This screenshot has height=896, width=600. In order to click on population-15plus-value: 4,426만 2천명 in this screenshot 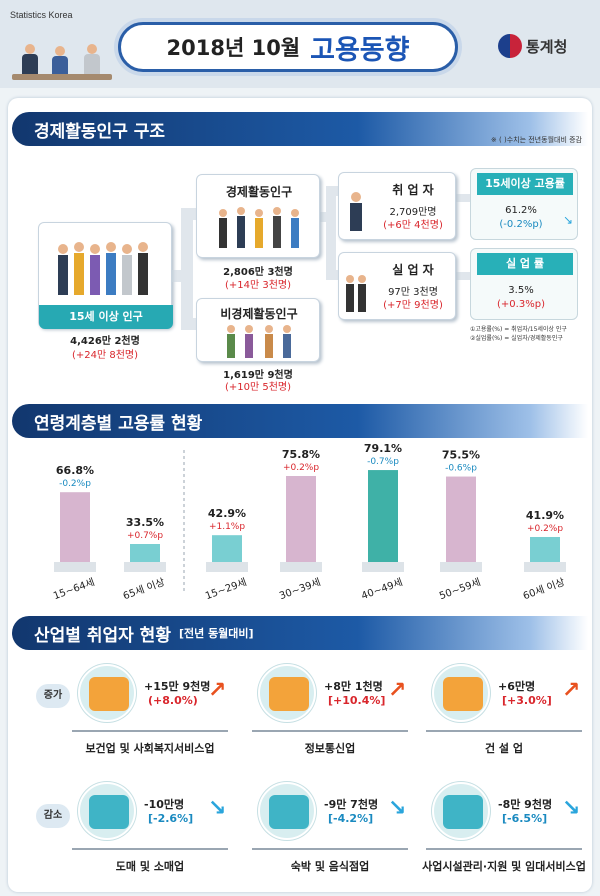, I will do `click(105, 341)`.